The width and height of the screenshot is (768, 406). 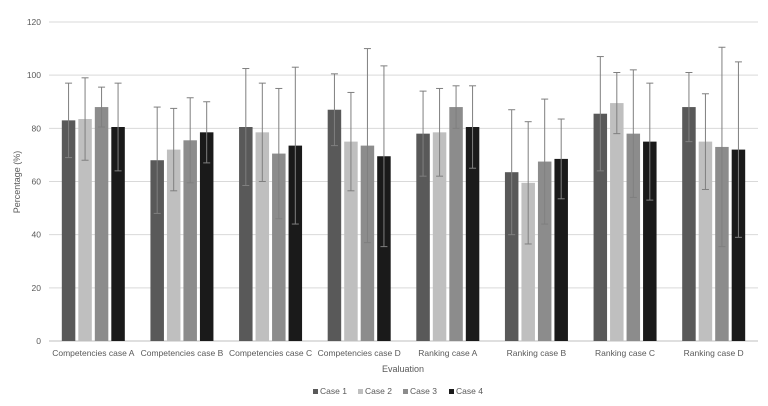 What do you see at coordinates (469, 391) in the screenshot?
I see `legend-label: Case 4` at bounding box center [469, 391].